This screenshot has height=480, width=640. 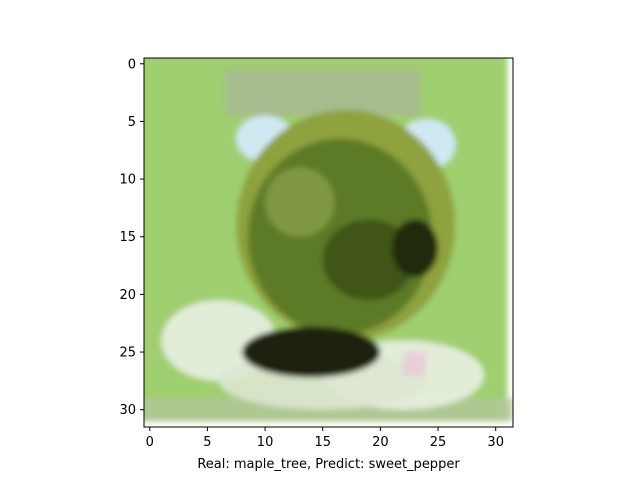 I want to click on pixel-canopy-dark-core, so click(x=368, y=260).